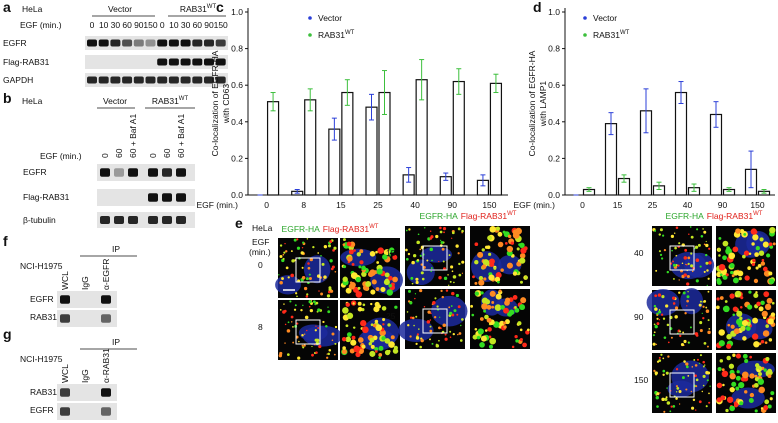  I want to click on error-bar, so click(459, 81).